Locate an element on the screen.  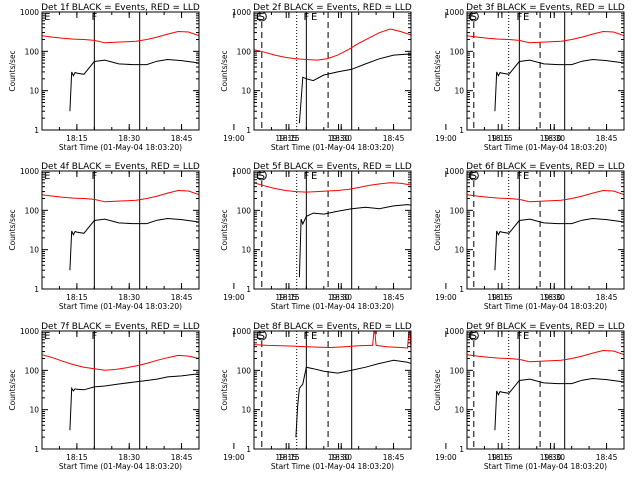
chart-title: Det 9f BLACK = Events, RED = LLD is located at coordinates (545, 327).